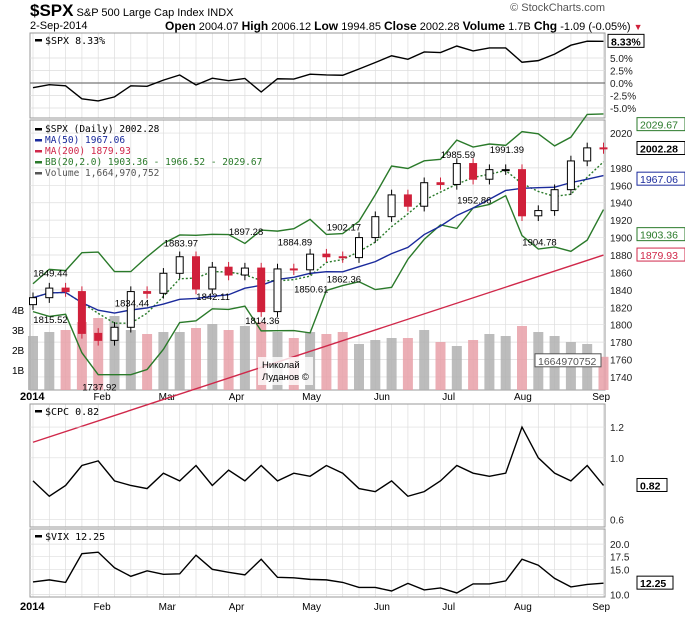  I want to click on x-axis-label: Jul, so click(448, 607).